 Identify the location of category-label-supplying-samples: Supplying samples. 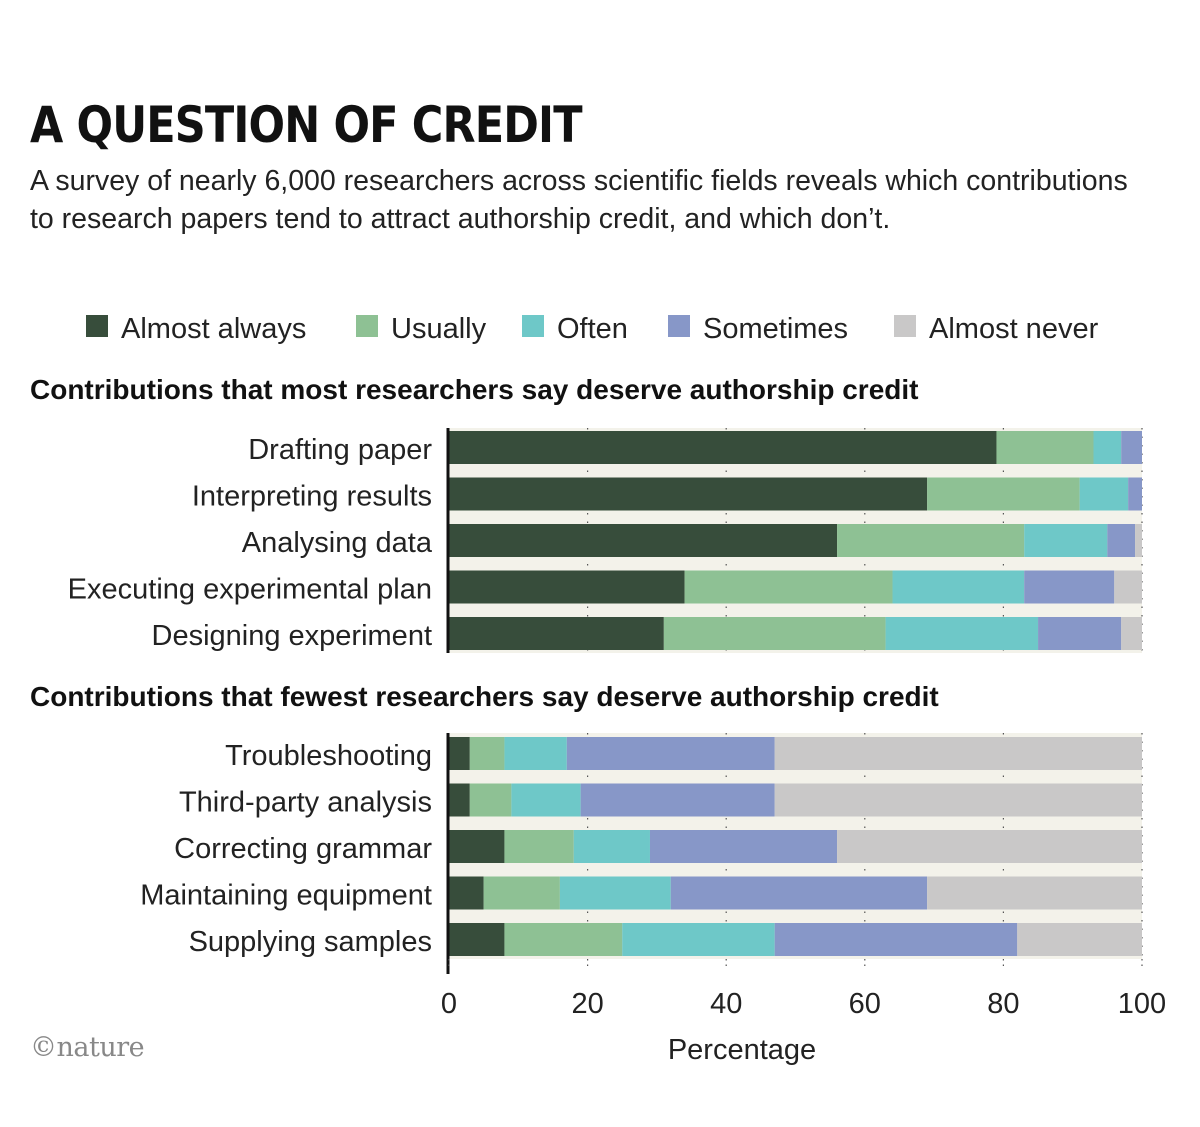
(310, 942).